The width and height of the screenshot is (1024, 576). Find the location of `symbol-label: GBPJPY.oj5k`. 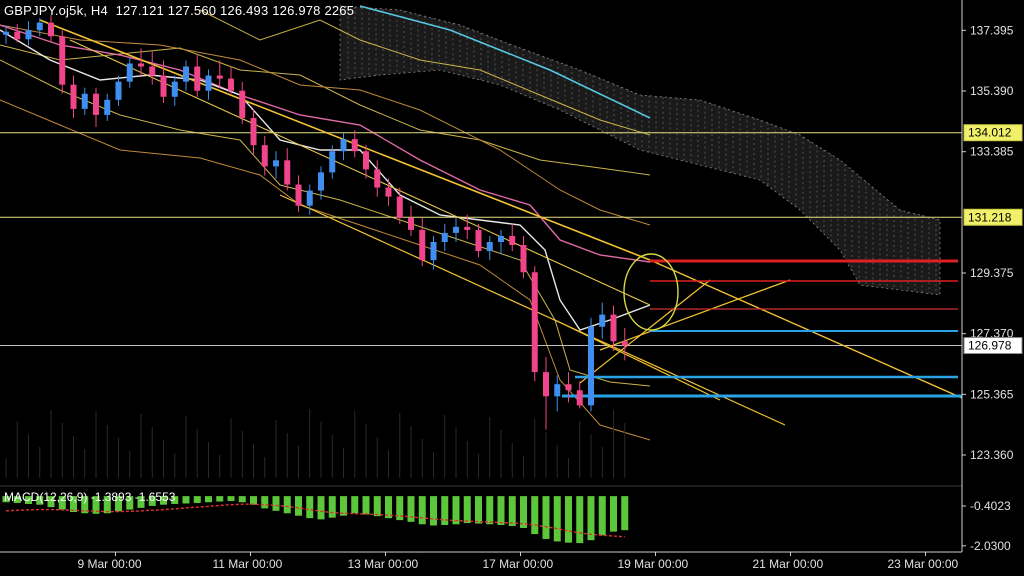

symbol-label: GBPJPY.oj5k is located at coordinates (44, 10).